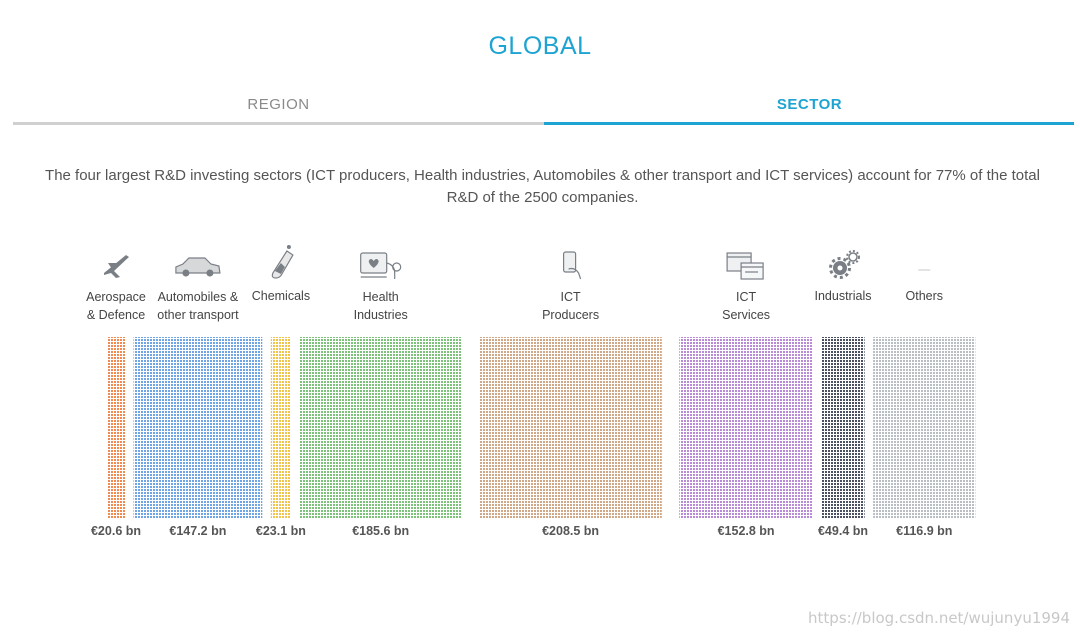  What do you see at coordinates (809, 104) in the screenshot?
I see `tab-sector: SECTOR` at bounding box center [809, 104].